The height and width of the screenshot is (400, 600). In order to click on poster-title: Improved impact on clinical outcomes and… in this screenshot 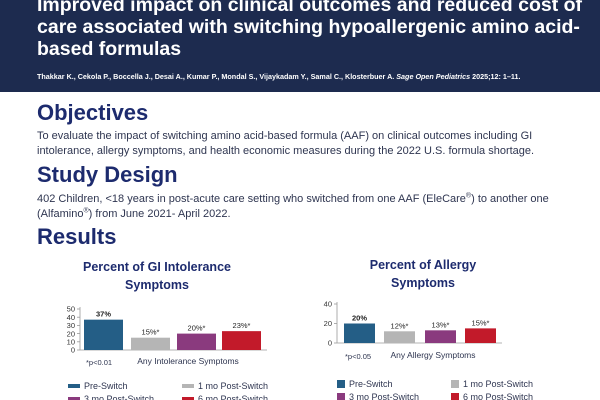, I will do `click(310, 30)`.